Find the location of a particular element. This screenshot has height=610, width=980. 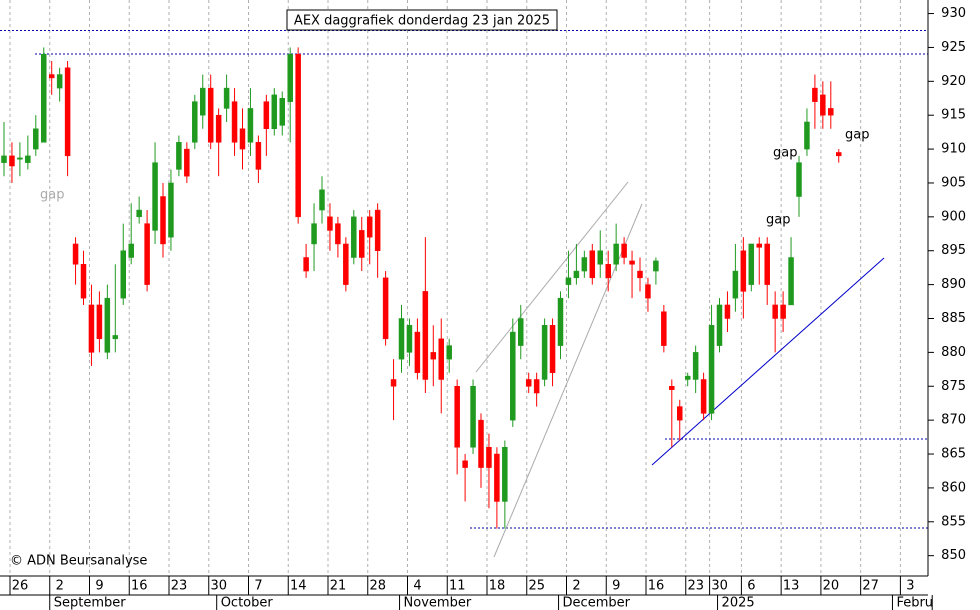

x-tick-label: 21 is located at coordinates (338, 586).